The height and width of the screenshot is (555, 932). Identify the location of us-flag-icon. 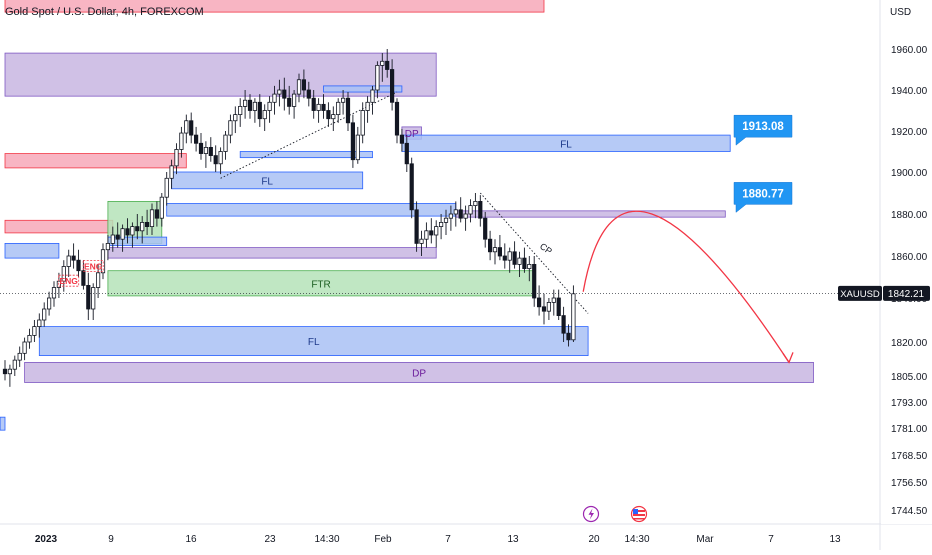
(639, 514).